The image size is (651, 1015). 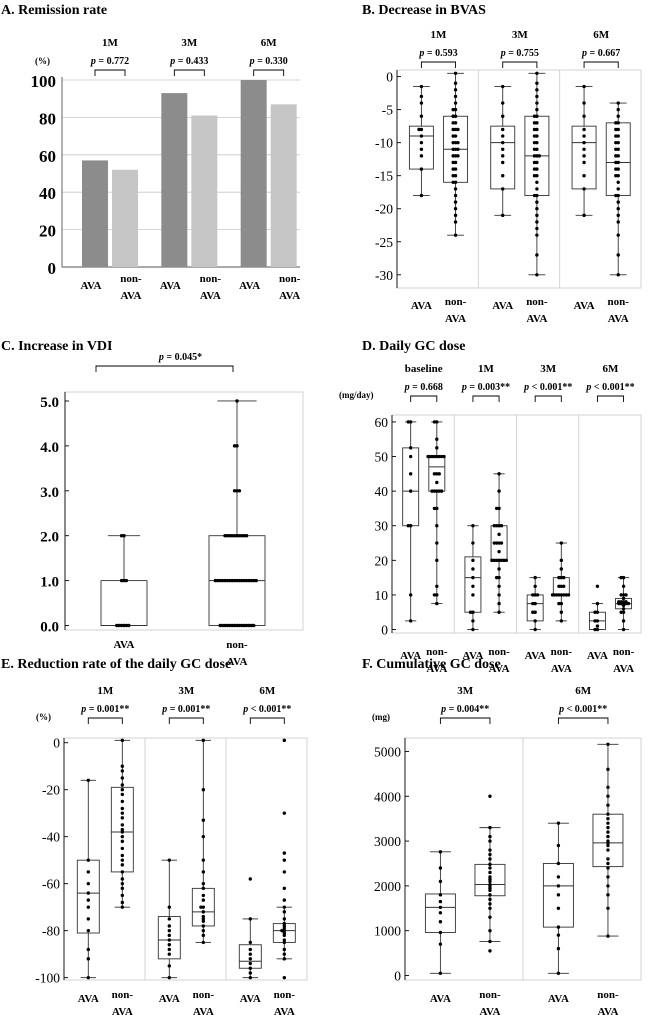 I want to click on panel-f-box-ava-6M-point, so click(x=558, y=886).